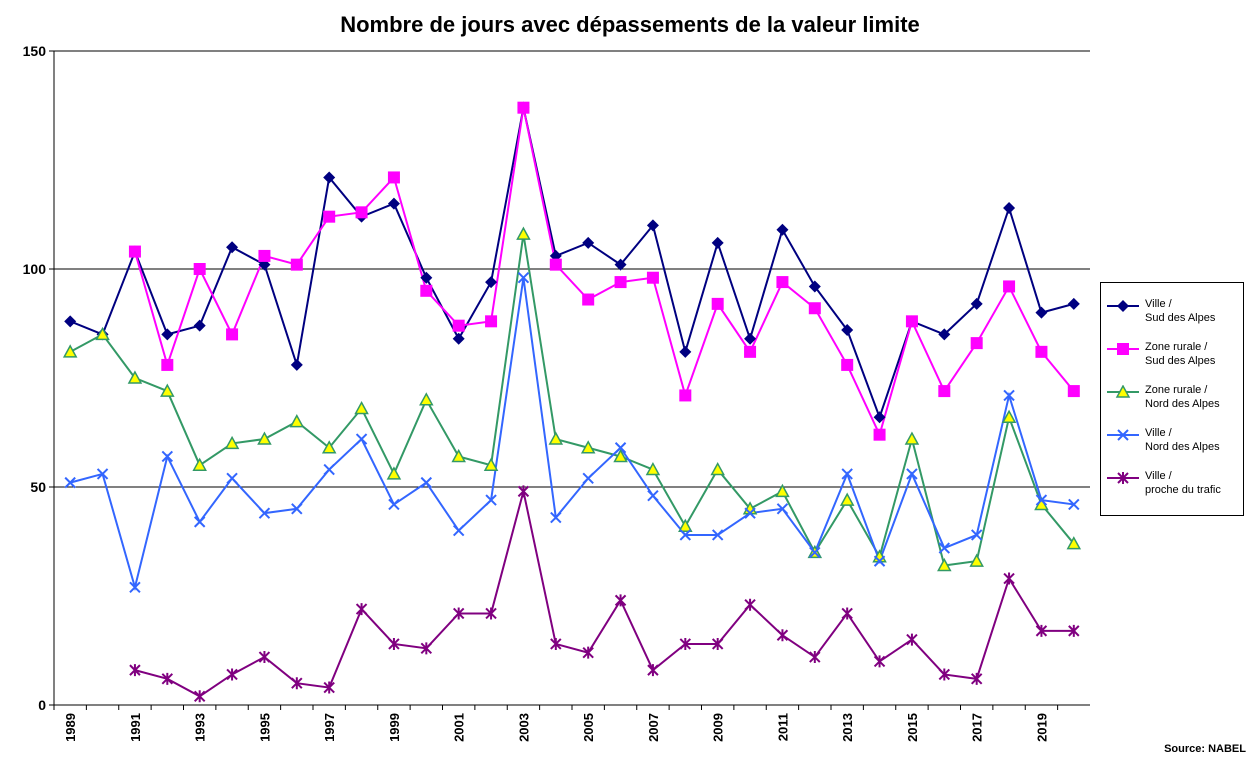 The height and width of the screenshot is (757, 1246). What do you see at coordinates (588, 727) in the screenshot?
I see `x-tick-label: 2005` at bounding box center [588, 727].